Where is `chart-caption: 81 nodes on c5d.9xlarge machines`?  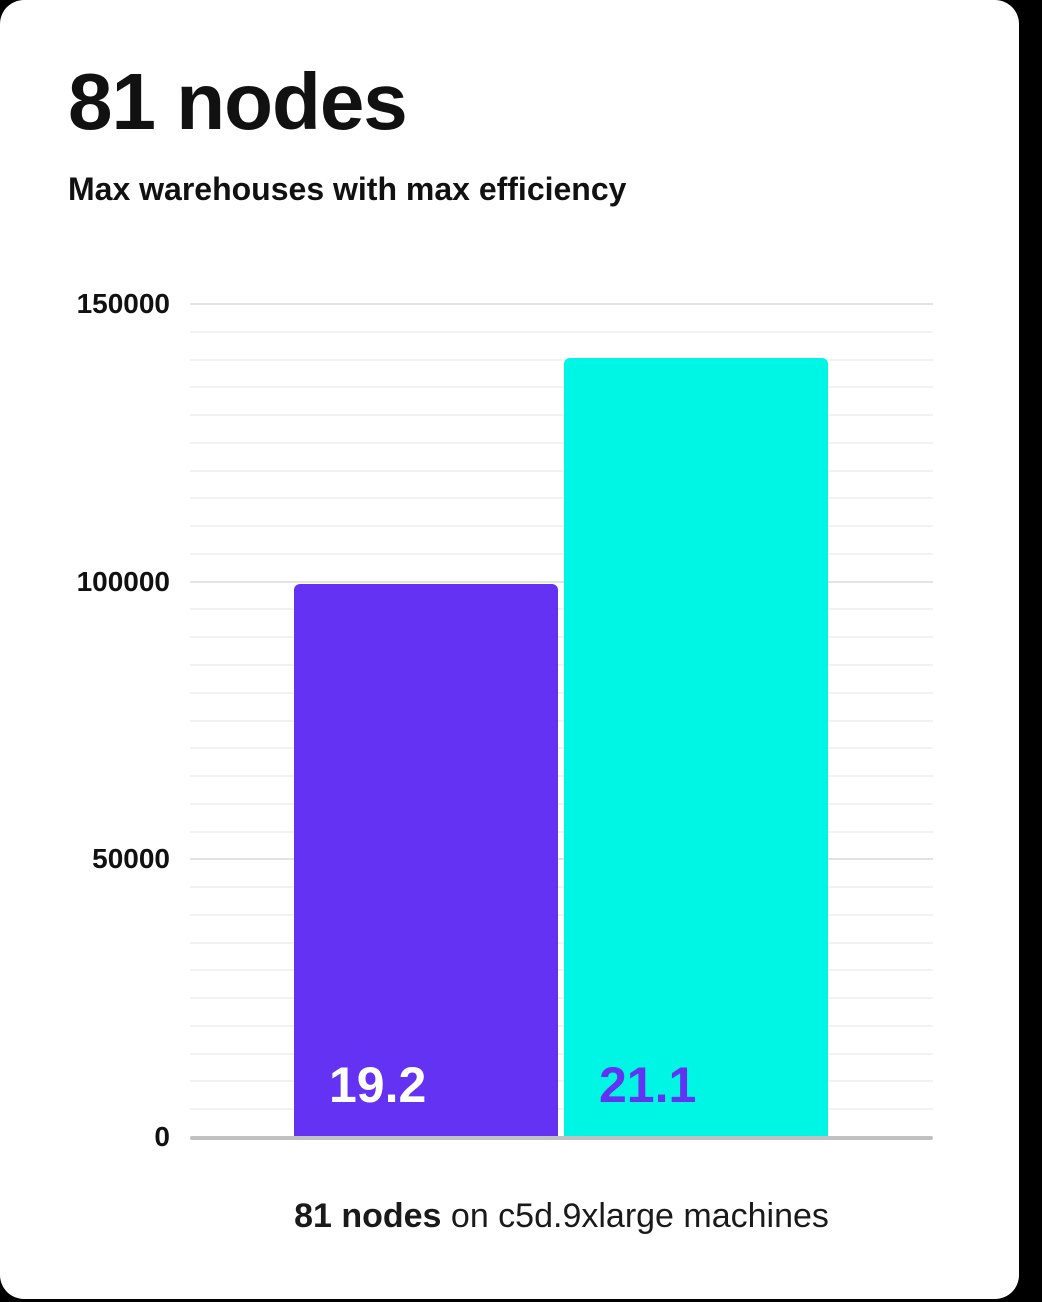
chart-caption: 81 nodes on c5d.9xlarge machines is located at coordinates (561, 1216).